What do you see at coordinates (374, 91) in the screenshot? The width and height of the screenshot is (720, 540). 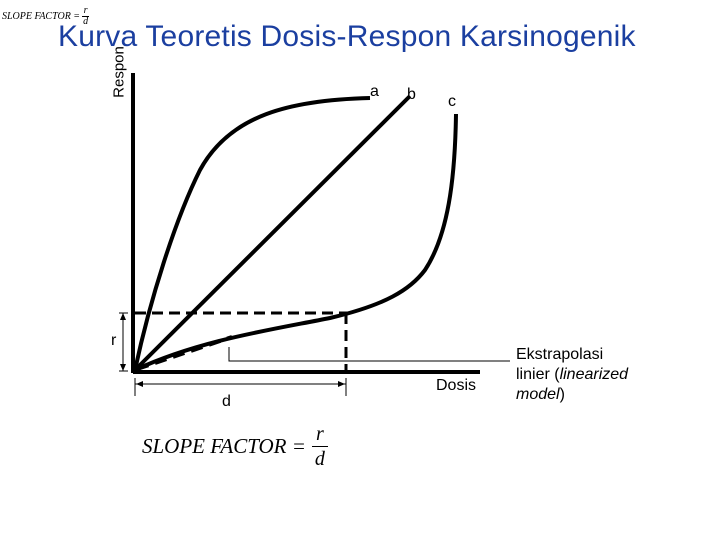 I see `curve-a-label: a` at bounding box center [374, 91].